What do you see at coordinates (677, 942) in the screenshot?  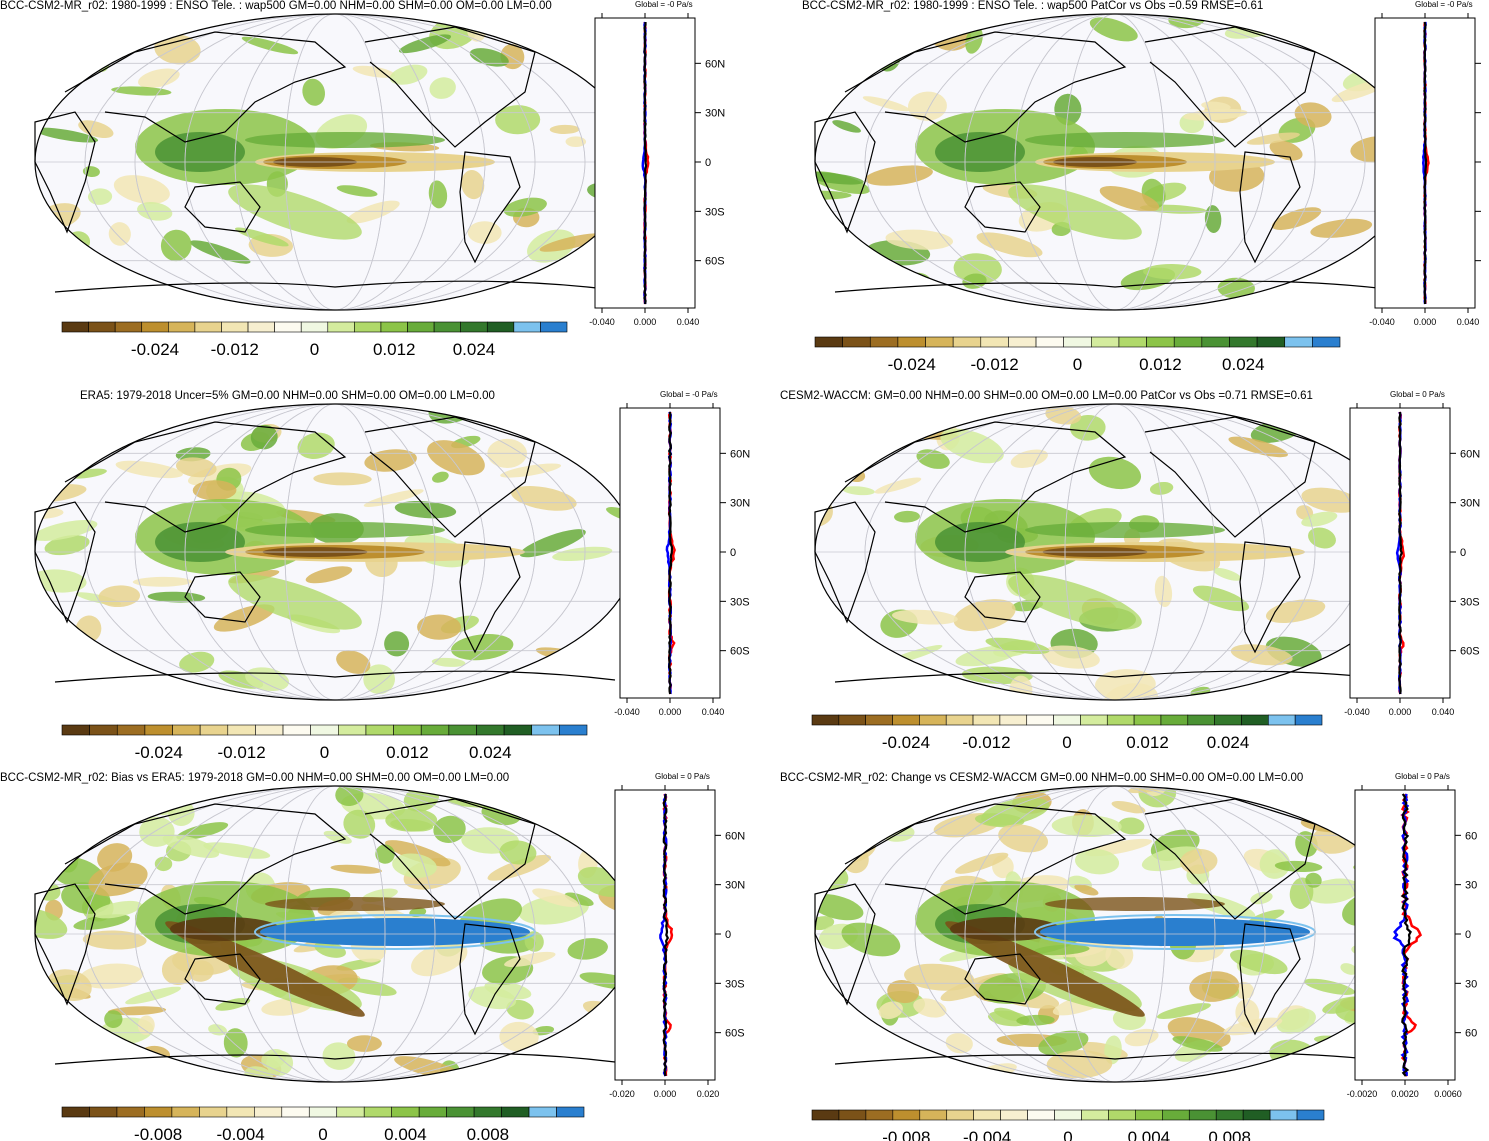 I see `zonal-mean-profile: 60N 30N 0 30S 60S -0.020 0.000 0.020` at bounding box center [677, 942].